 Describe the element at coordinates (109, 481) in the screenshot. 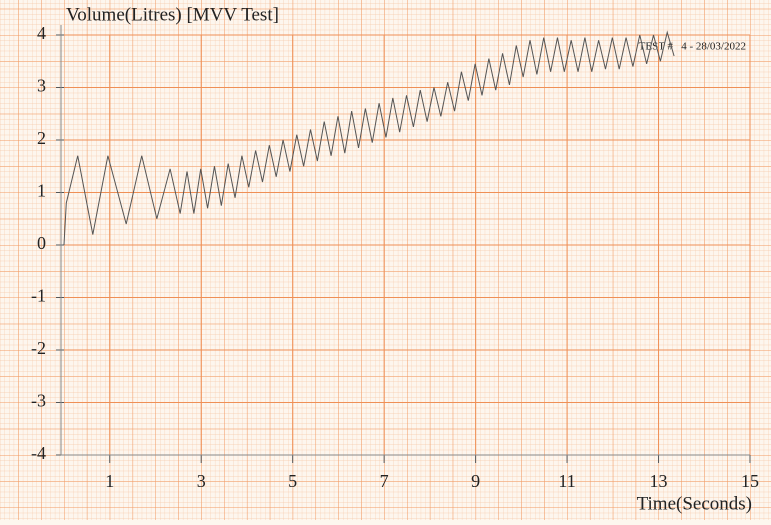

I see `x-tick-label: 1` at that location.